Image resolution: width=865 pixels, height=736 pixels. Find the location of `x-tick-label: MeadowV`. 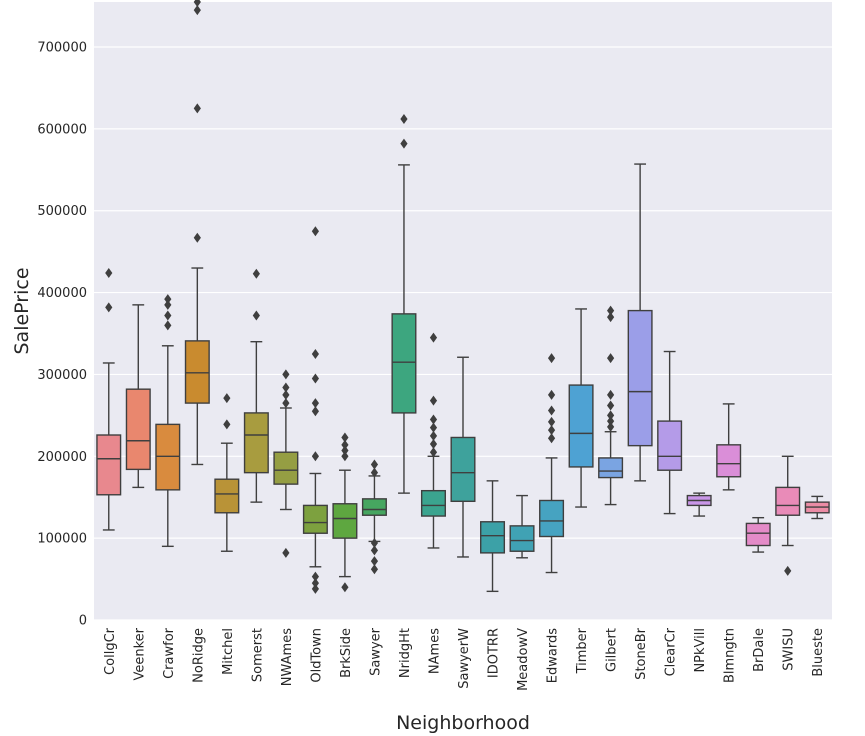

x-tick-label: MeadowV is located at coordinates (523, 659).